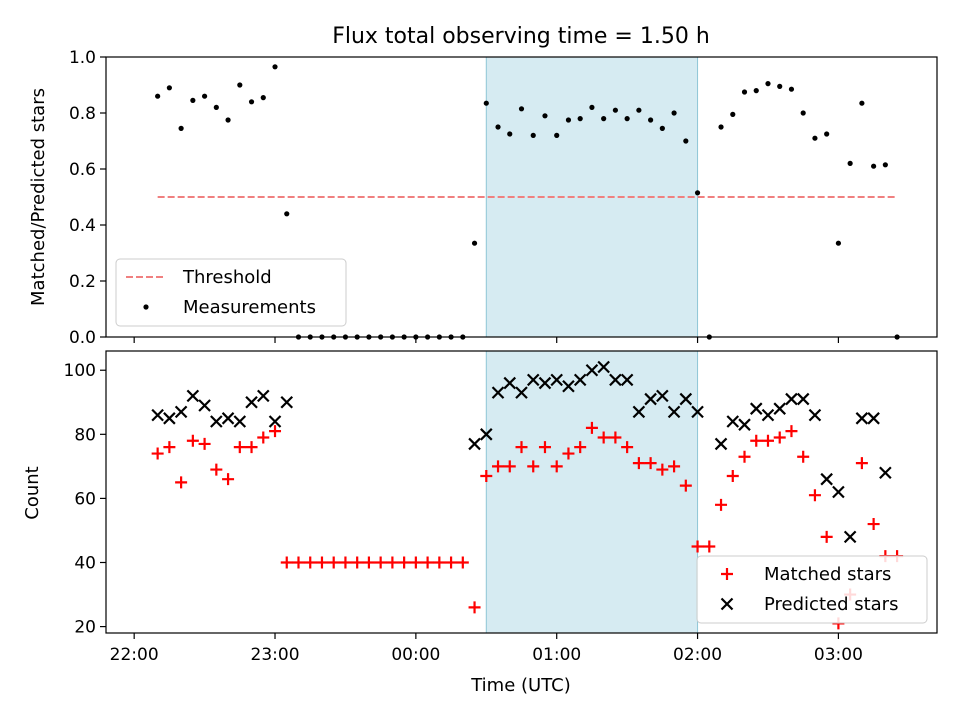 Image resolution: width=960 pixels, height=724 pixels. I want to click on y-tick-label: 1.0, so click(82, 58).